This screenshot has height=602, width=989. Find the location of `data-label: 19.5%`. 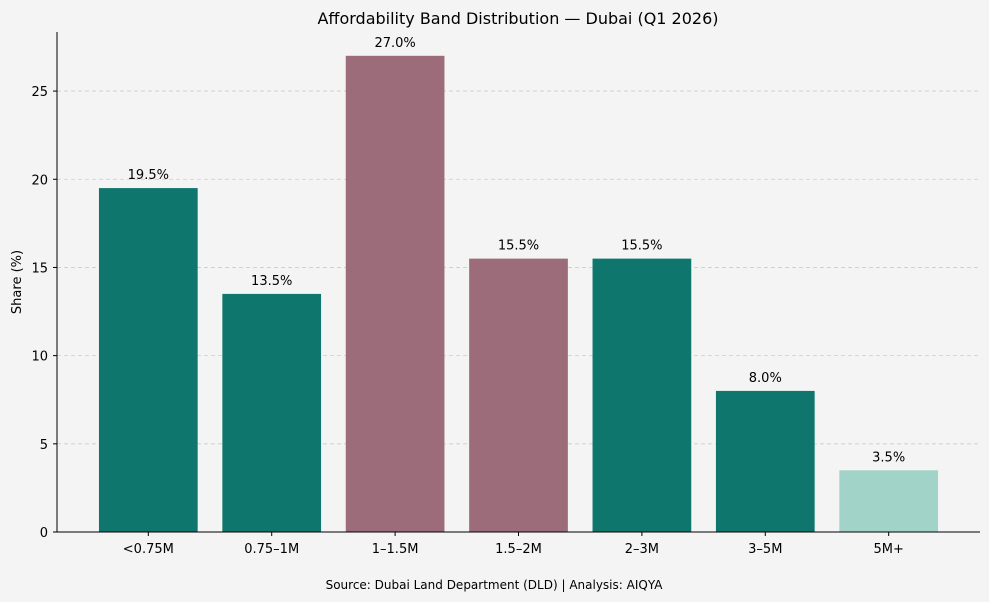

data-label: 19.5% is located at coordinates (148, 175).